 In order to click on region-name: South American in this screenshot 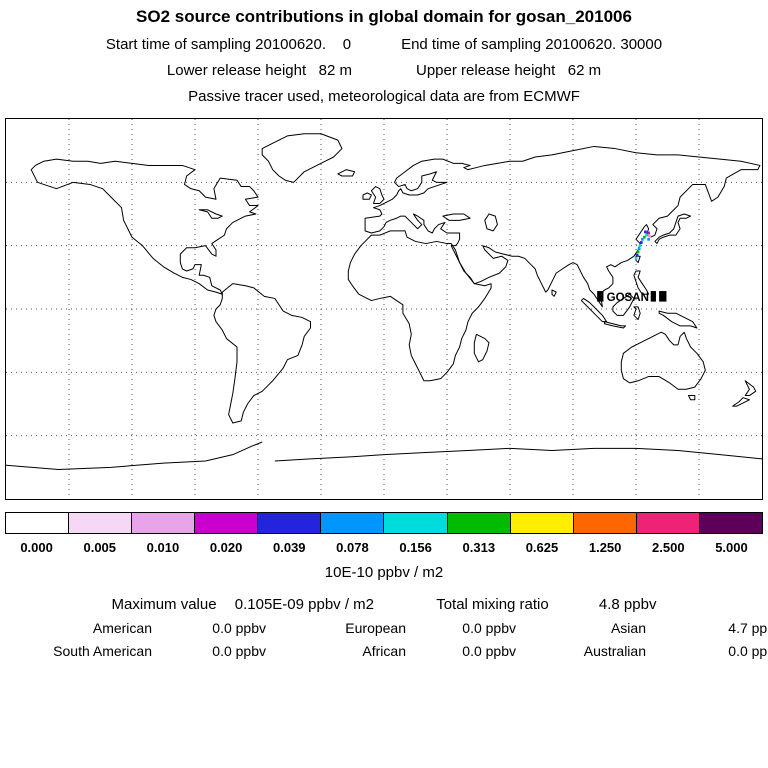, I will do `click(102, 651)`.